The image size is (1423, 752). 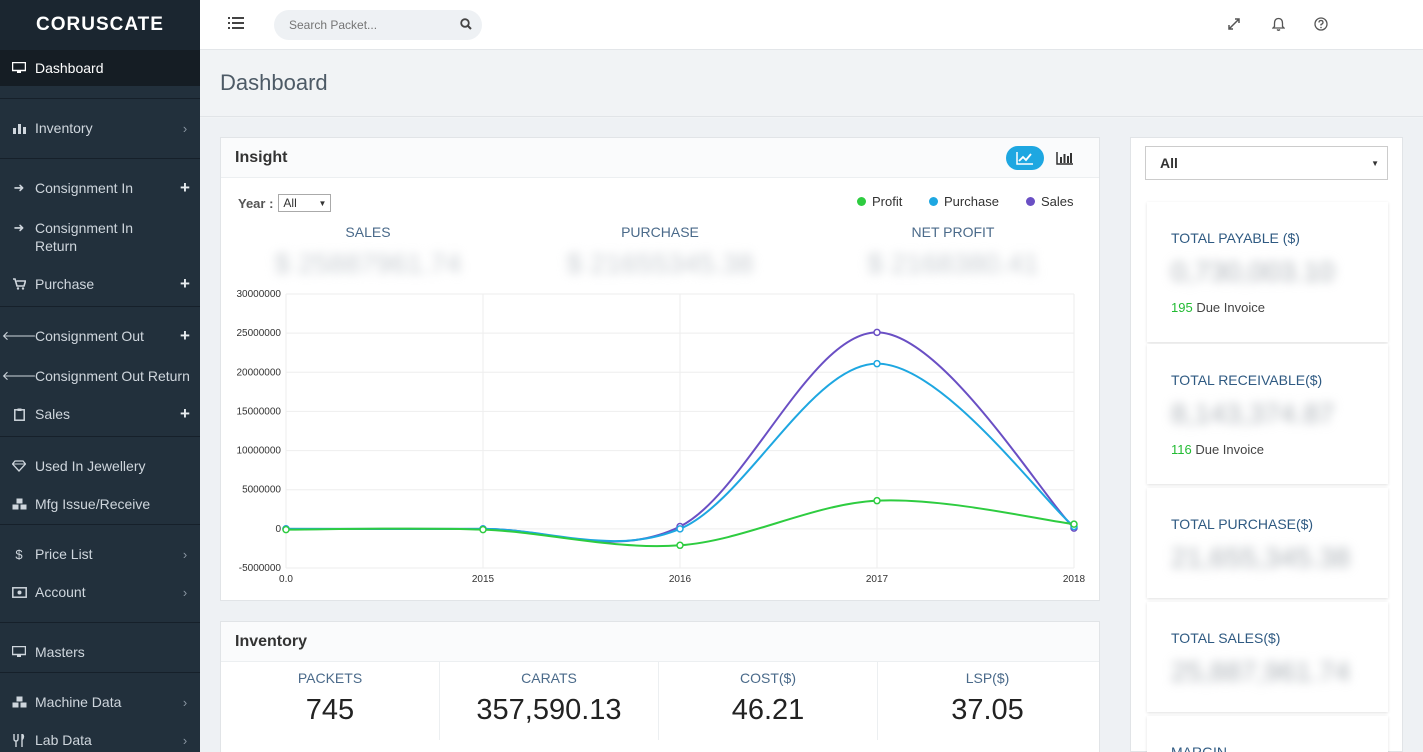 I want to click on kpi-purchase: PURCHASE $ 21655345.38, so click(x=660, y=252).